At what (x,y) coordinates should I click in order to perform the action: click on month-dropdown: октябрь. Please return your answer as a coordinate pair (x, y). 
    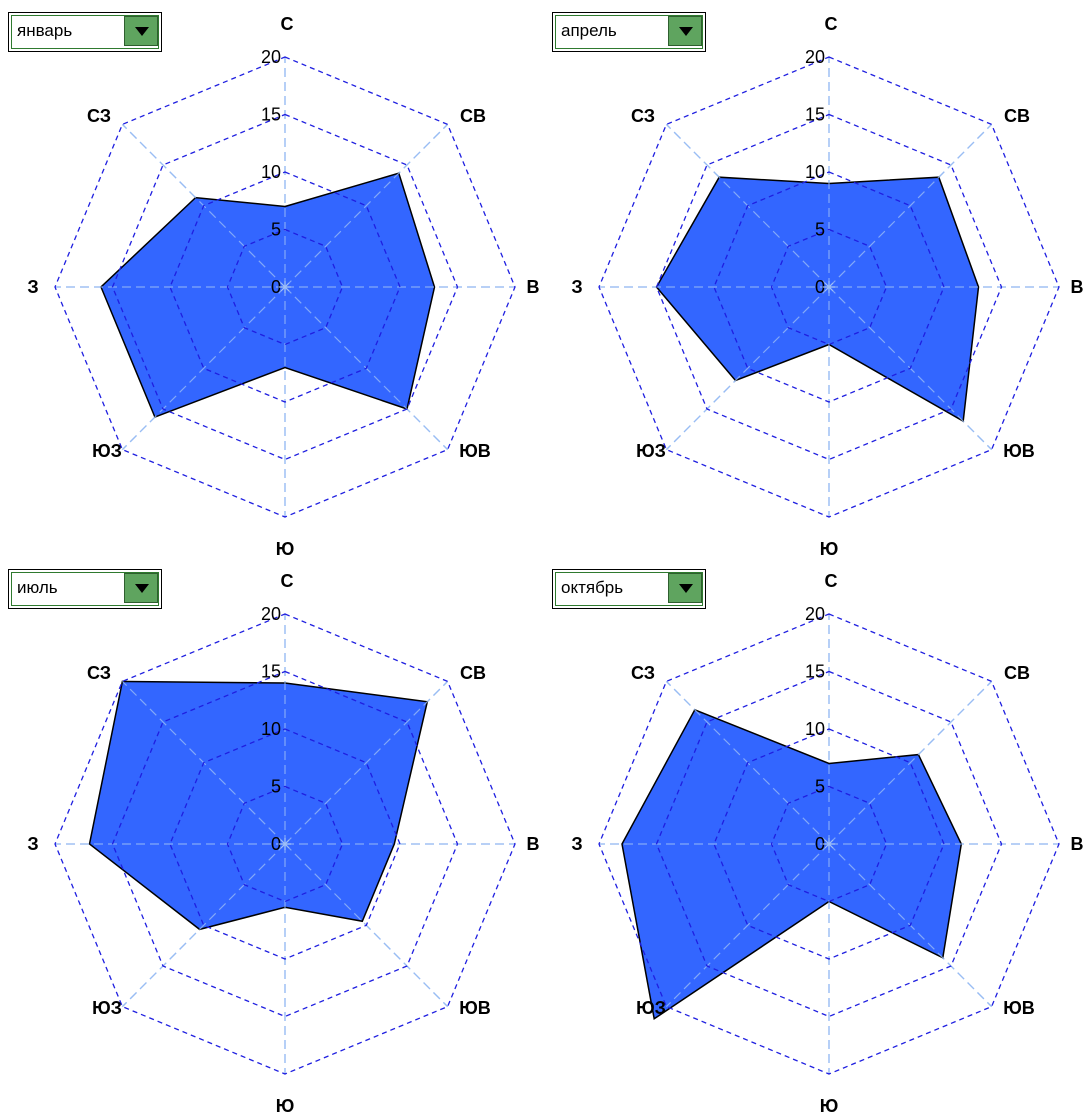
    Looking at the image, I should click on (629, 589).